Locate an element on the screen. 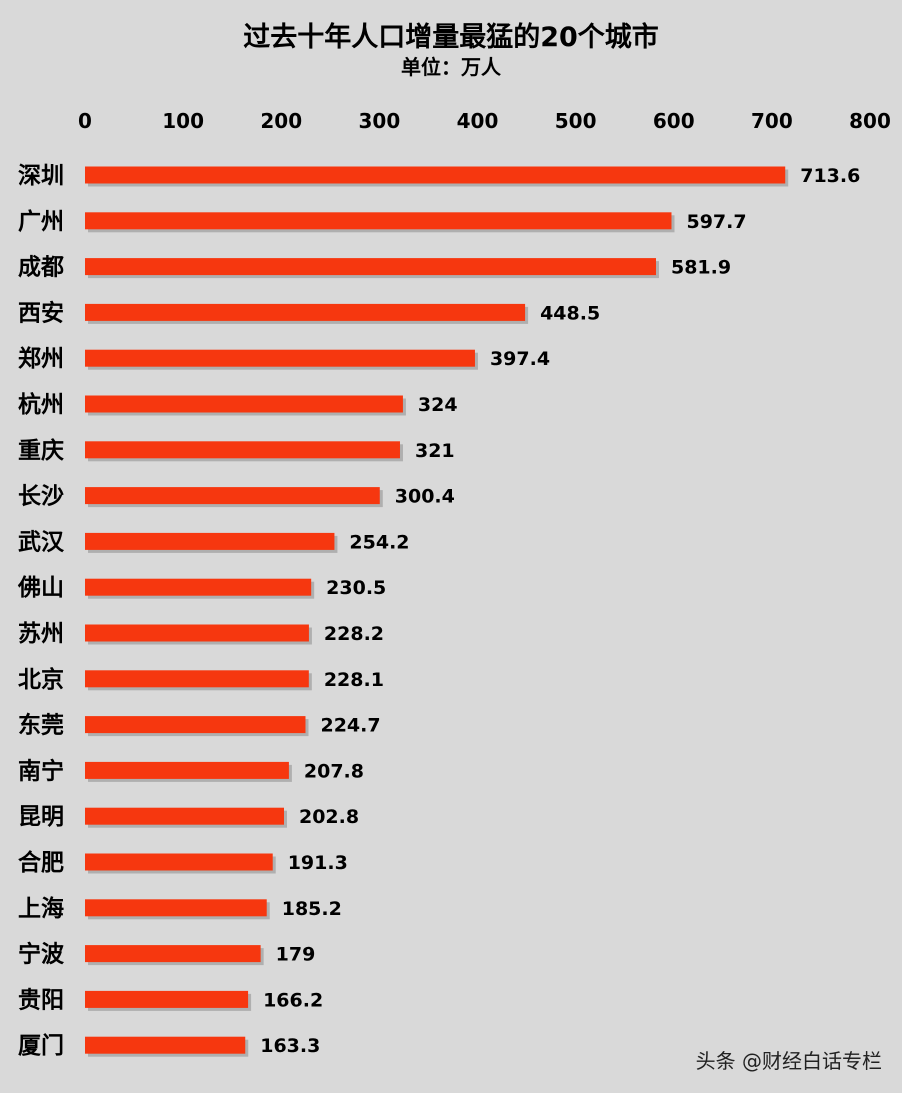 The height and width of the screenshot is (1093, 902). category-label: 贵阳 is located at coordinates (41, 1000).